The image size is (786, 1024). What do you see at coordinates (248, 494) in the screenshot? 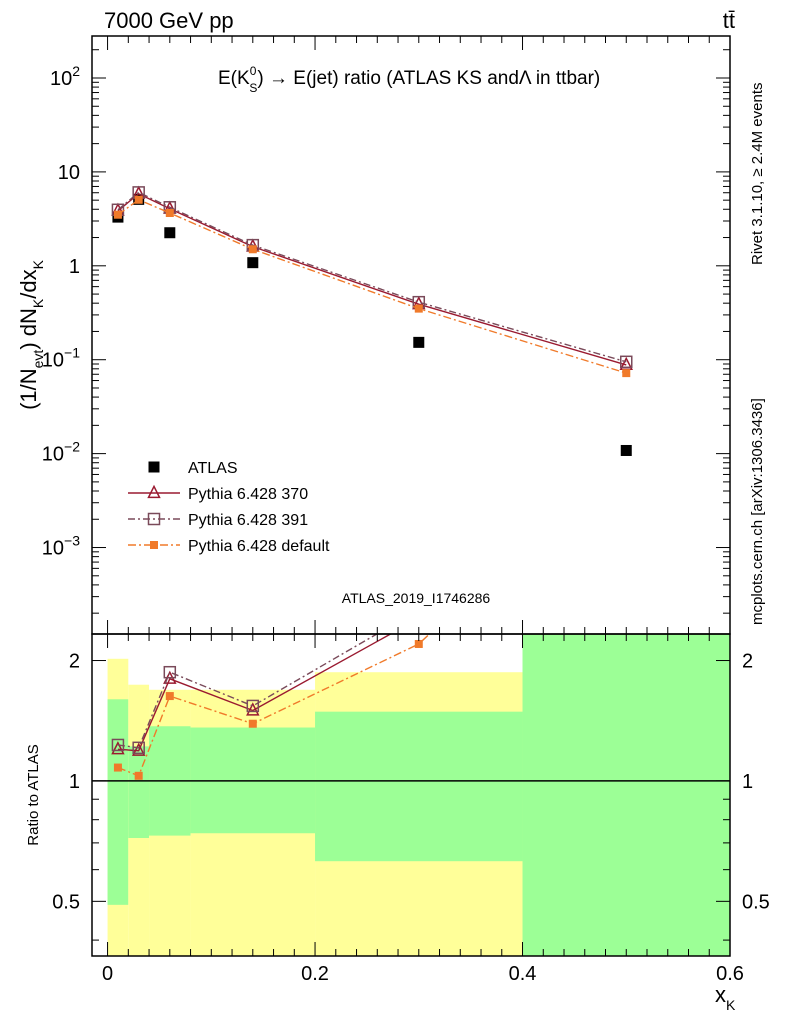
I see `legend-label: Pythia 6.428 370` at bounding box center [248, 494].